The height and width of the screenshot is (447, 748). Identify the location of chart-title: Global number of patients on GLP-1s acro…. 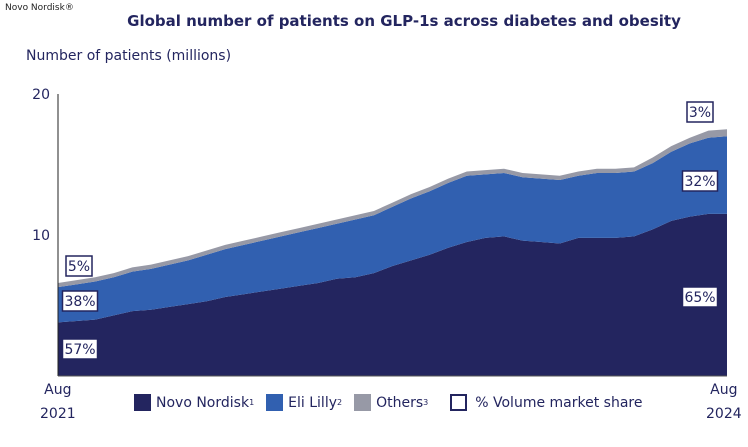
(404, 21).